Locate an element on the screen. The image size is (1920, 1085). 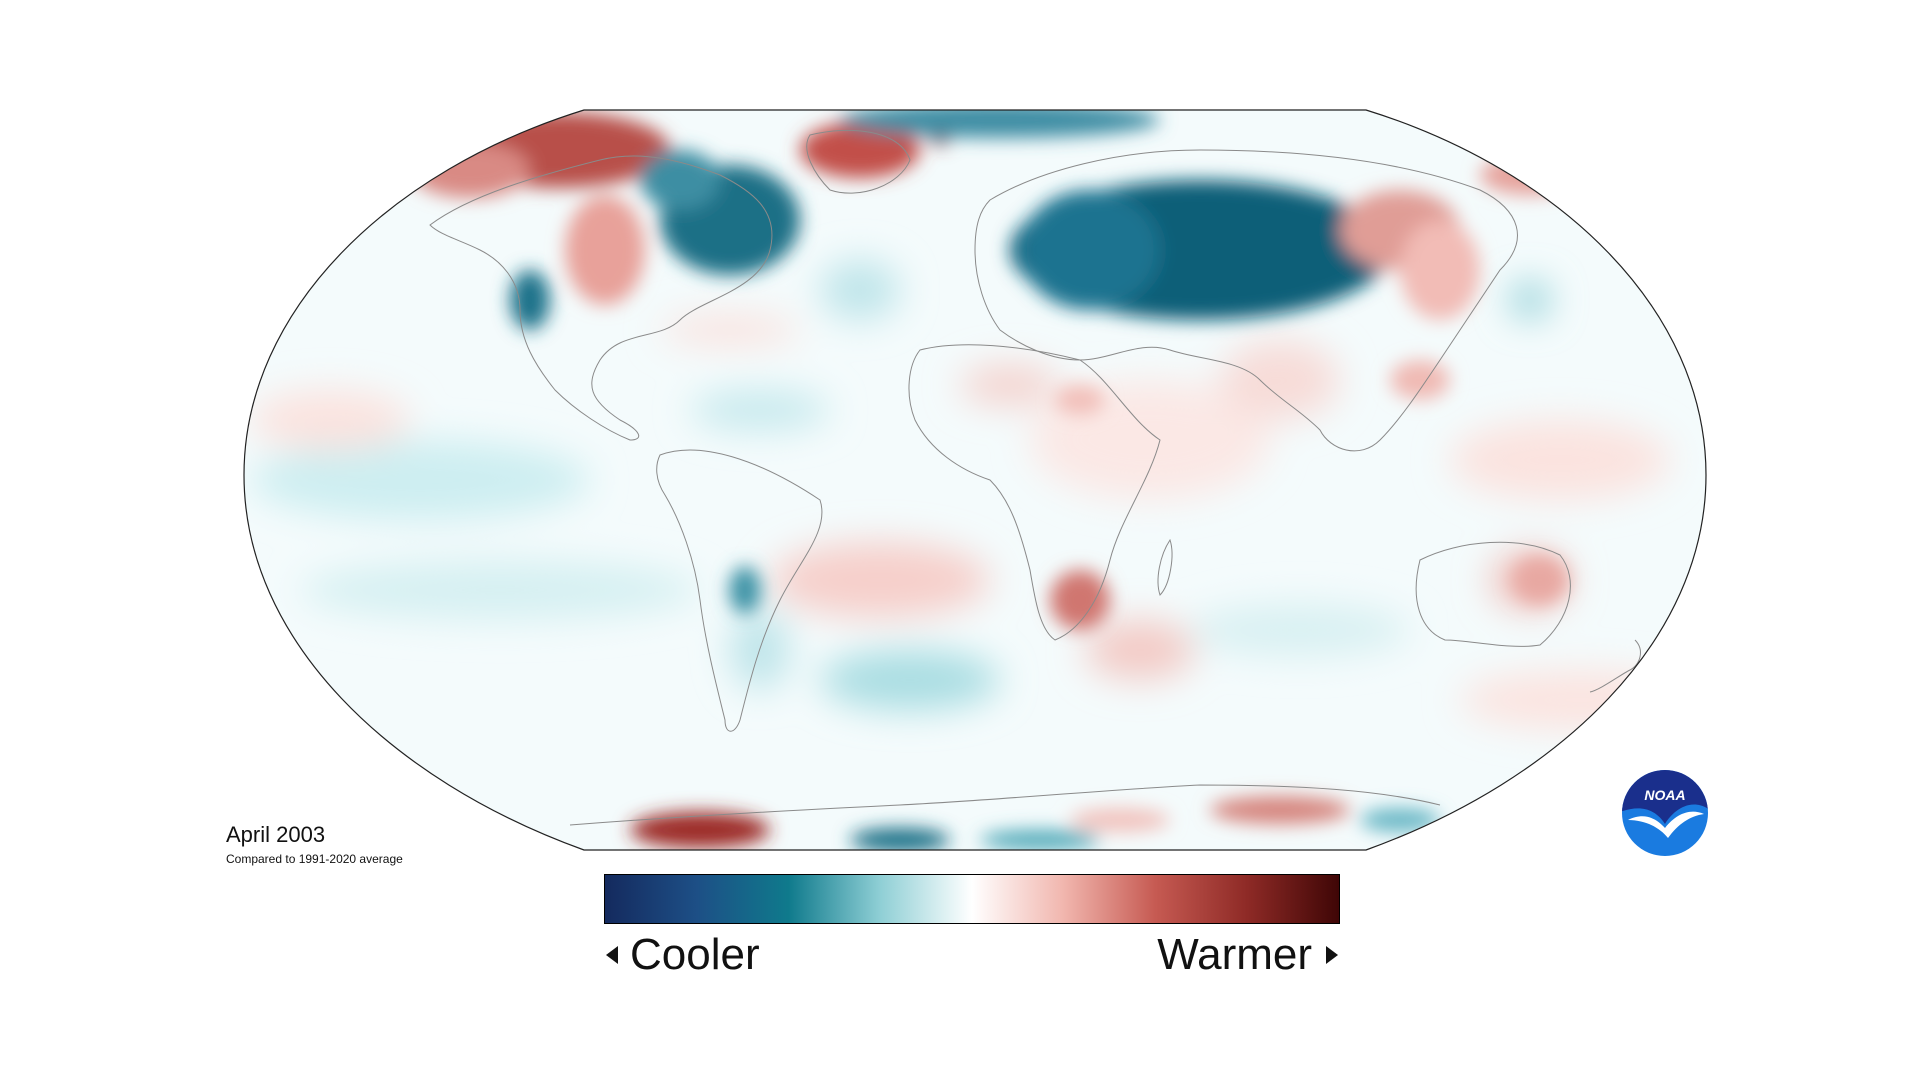
cooler-text: Cooler is located at coordinates (695, 954).